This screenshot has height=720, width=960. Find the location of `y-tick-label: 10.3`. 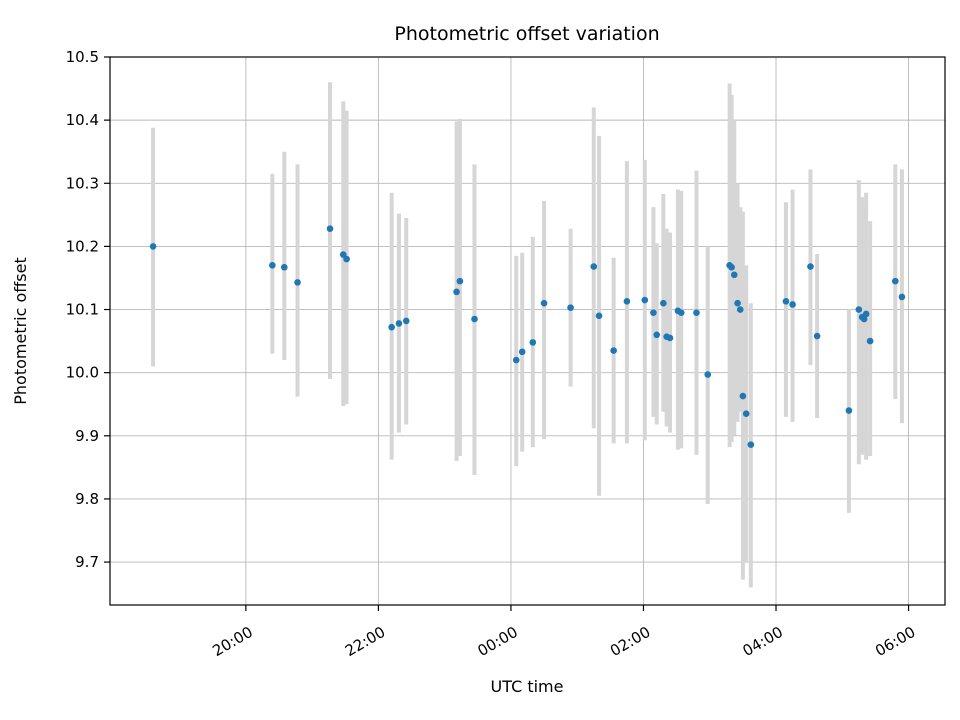

y-tick-label: 10.3 is located at coordinates (82, 183).